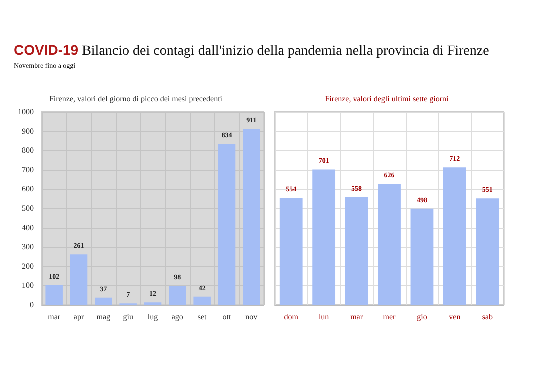 The image size is (538, 380). I want to click on x-tick-label: lun, so click(324, 317).